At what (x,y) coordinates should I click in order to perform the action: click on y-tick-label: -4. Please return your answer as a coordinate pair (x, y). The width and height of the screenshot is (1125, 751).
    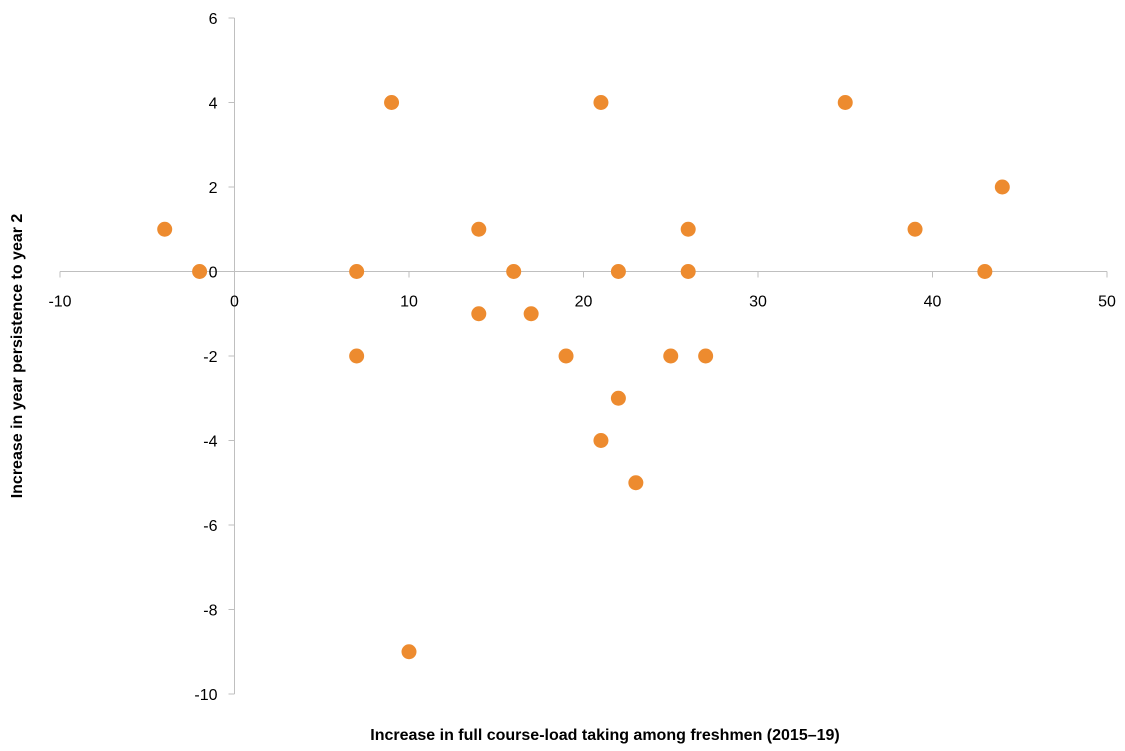
    Looking at the image, I should click on (210, 442).